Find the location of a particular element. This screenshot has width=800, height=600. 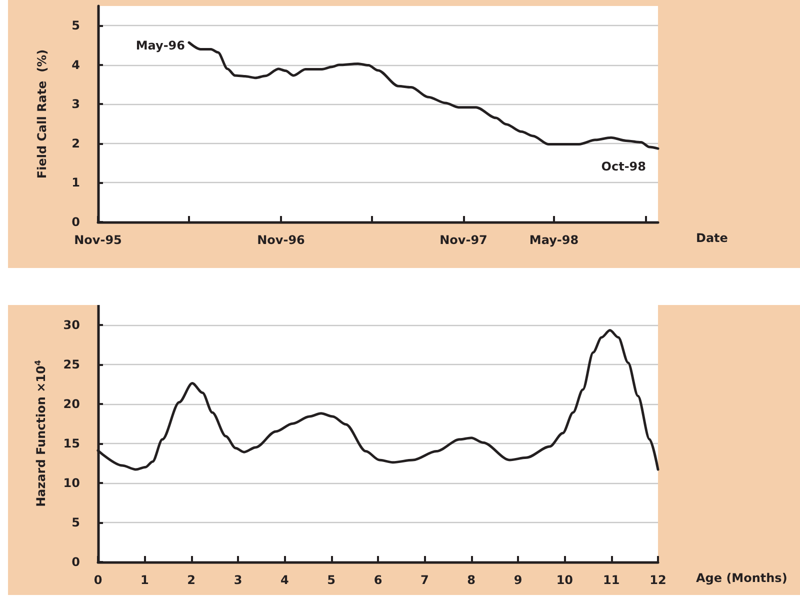

x-tick-label: May-98 is located at coordinates (554, 240).